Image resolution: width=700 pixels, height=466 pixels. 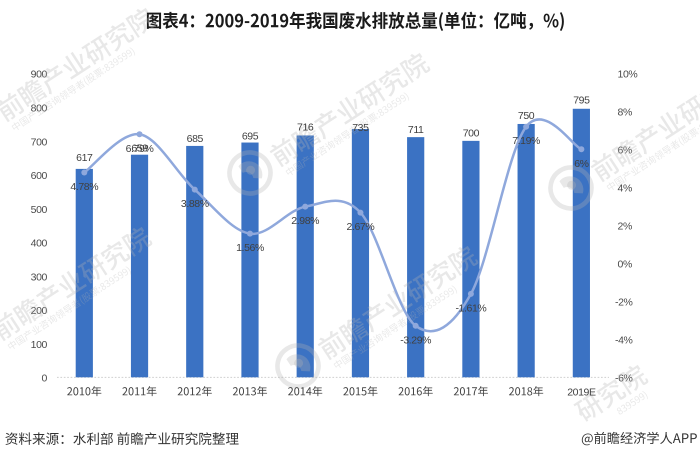 What do you see at coordinates (625, 189) in the screenshot?
I see `svg-text: 4%` at bounding box center [625, 189].